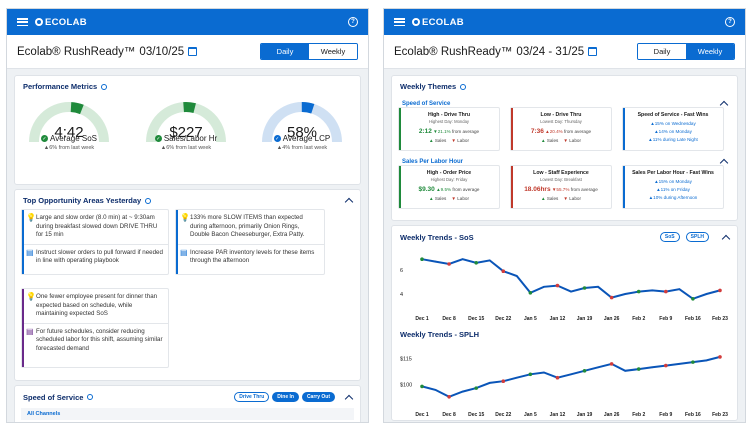 The width and height of the screenshot is (750, 423). What do you see at coordinates (669, 237) in the screenshot?
I see `pill-sos: SoS` at bounding box center [669, 237].